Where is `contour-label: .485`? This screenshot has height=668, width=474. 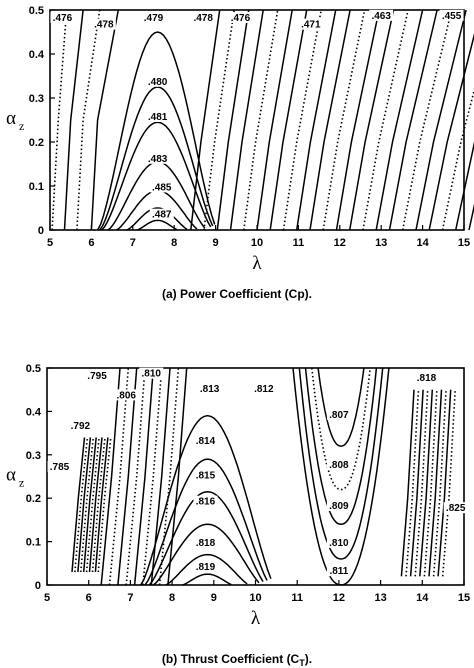
contour-label: .485 is located at coordinates (162, 187).